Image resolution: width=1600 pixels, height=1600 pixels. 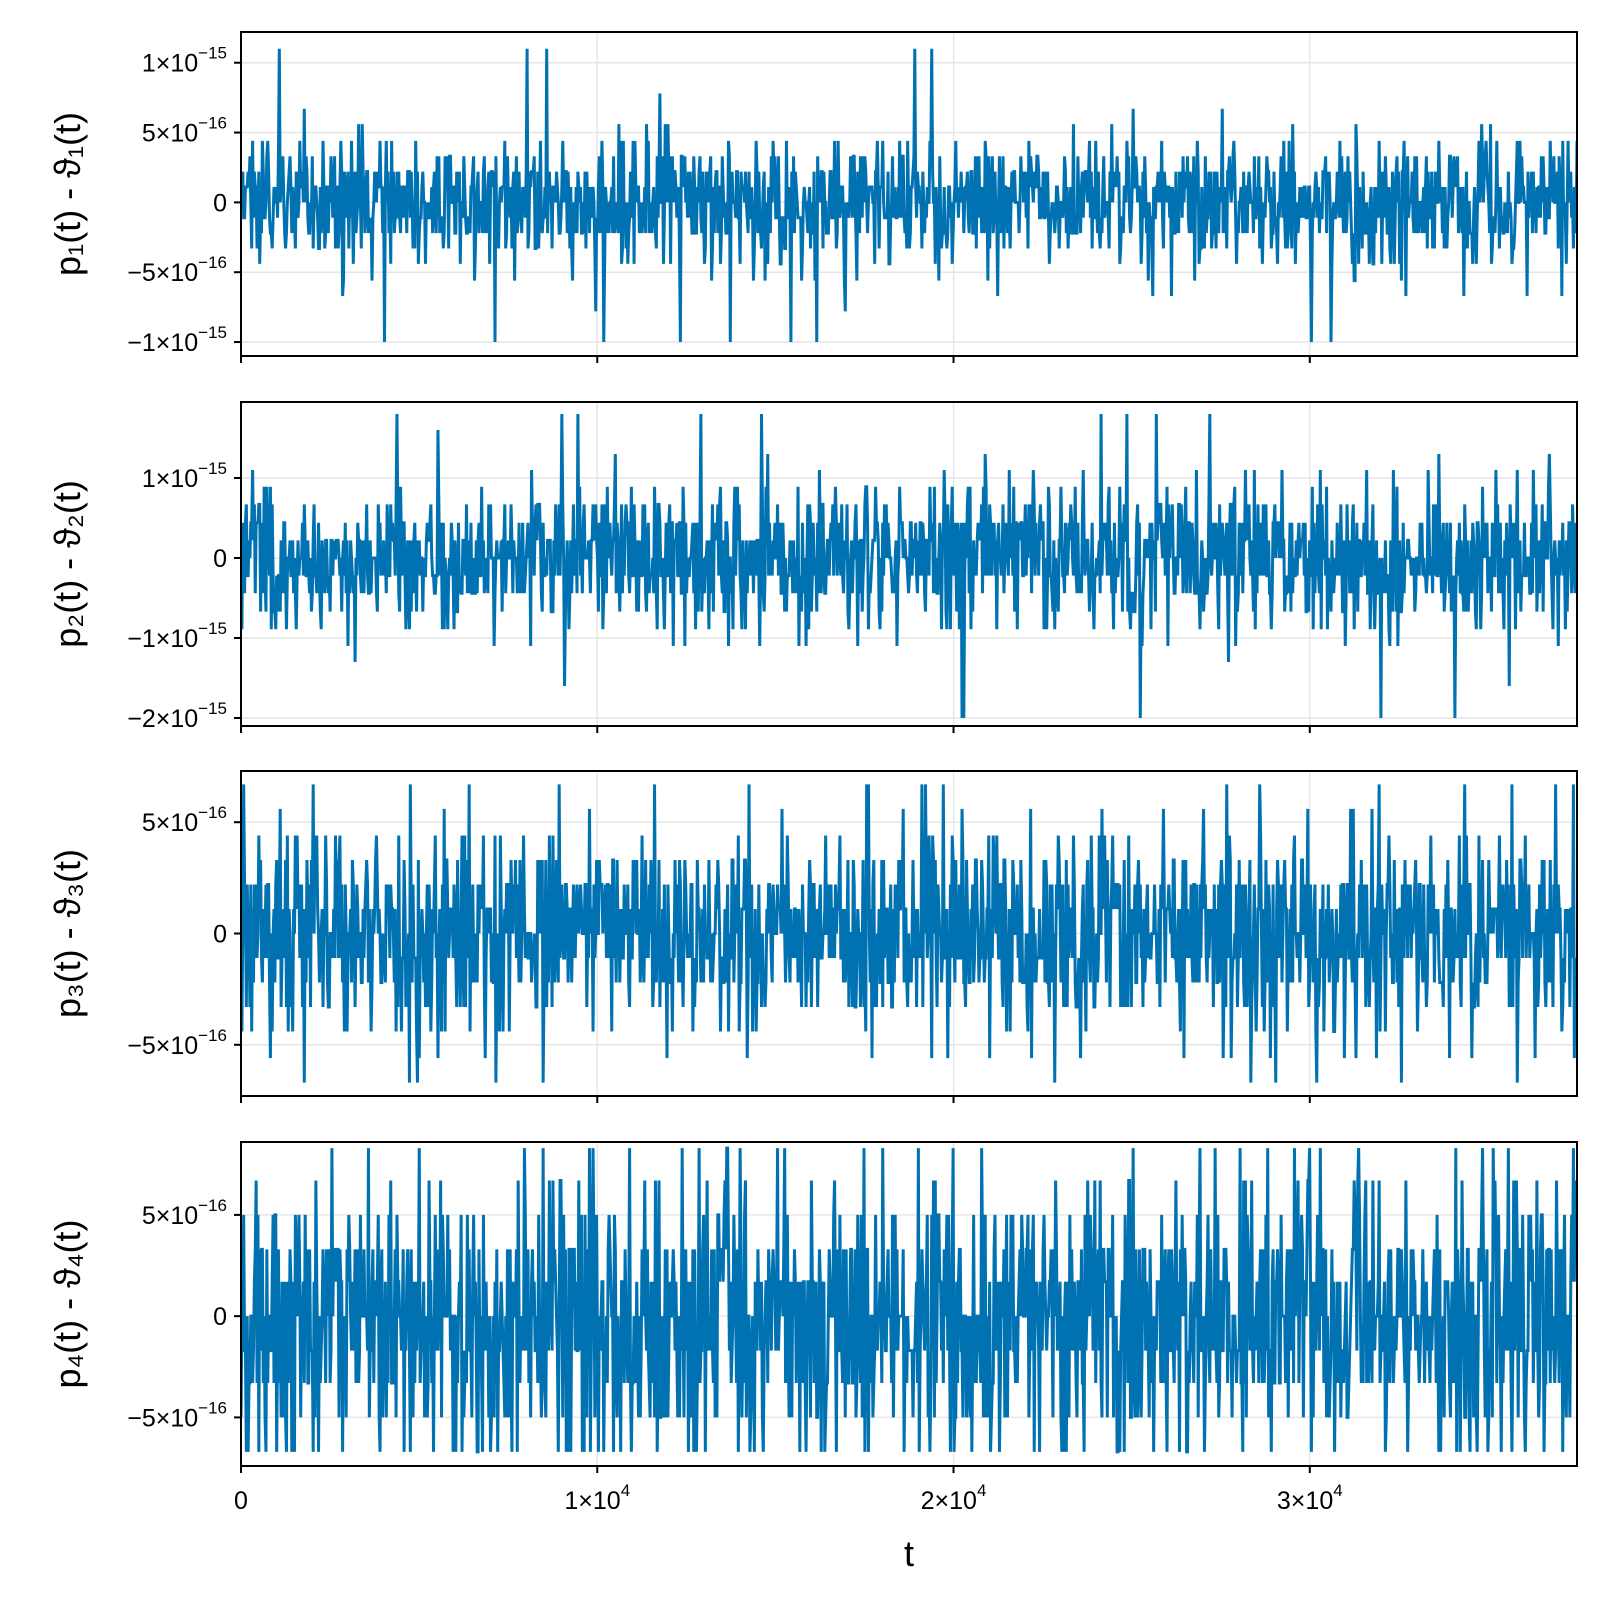 I want to click on y-axis-title: p₄(t) - ϑ₄(t), so click(x=67, y=1303).